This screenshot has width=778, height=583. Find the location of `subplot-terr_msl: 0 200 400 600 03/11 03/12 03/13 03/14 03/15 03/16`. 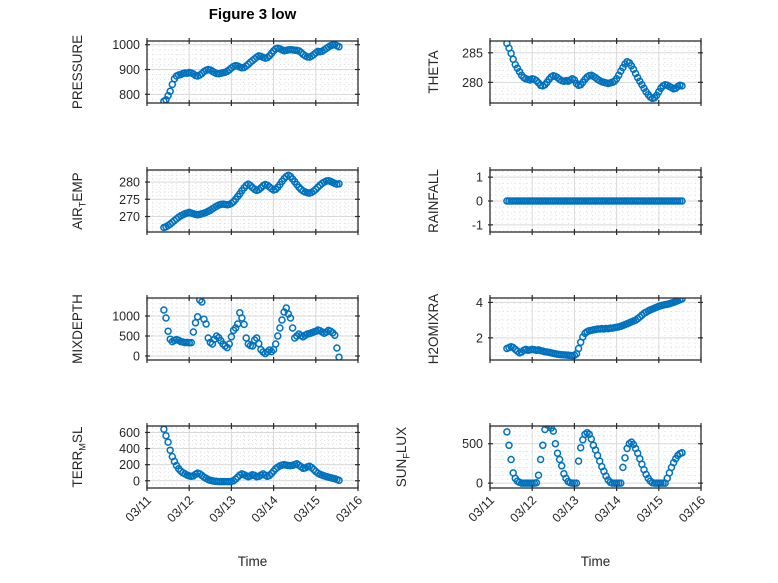

subplot-terr_msl: 0 200 400 600 03/11 03/12 03/13 03/14 03/15 03/16 is located at coordinates (242, 474).